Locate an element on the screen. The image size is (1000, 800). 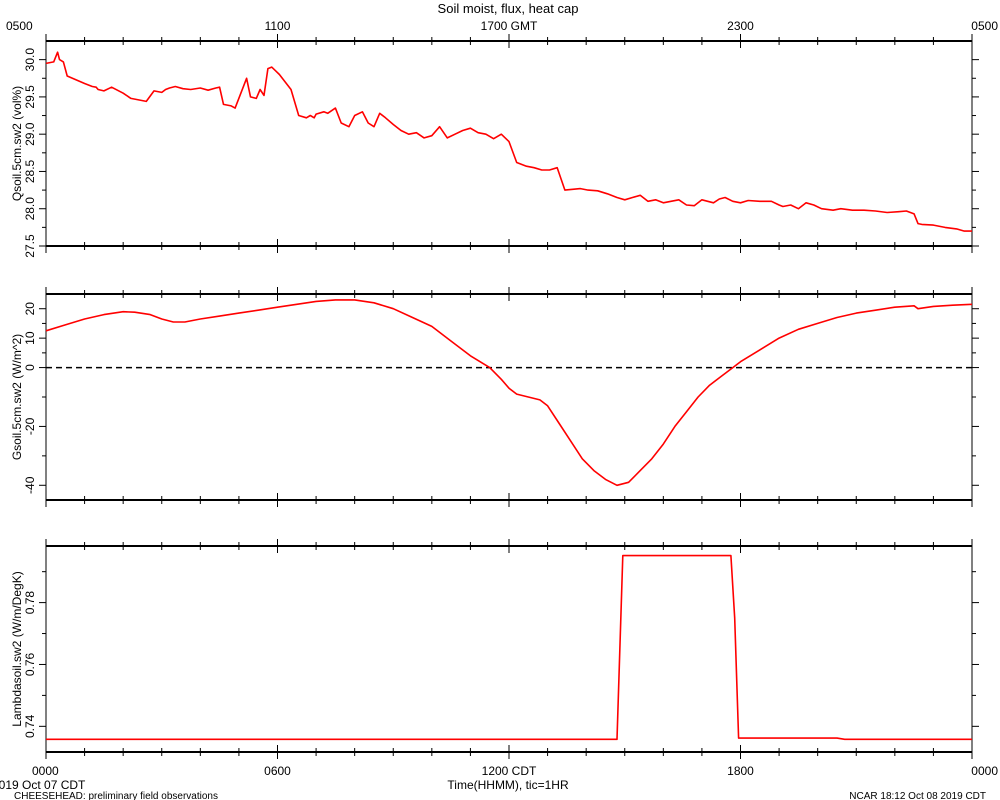
y-tick-label: 0 is located at coordinates (30, 367).